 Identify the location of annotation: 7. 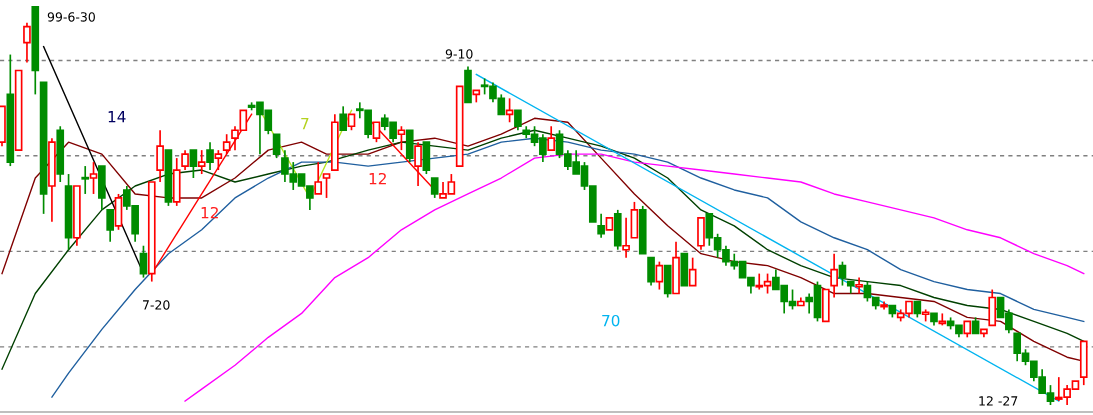
(305, 124).